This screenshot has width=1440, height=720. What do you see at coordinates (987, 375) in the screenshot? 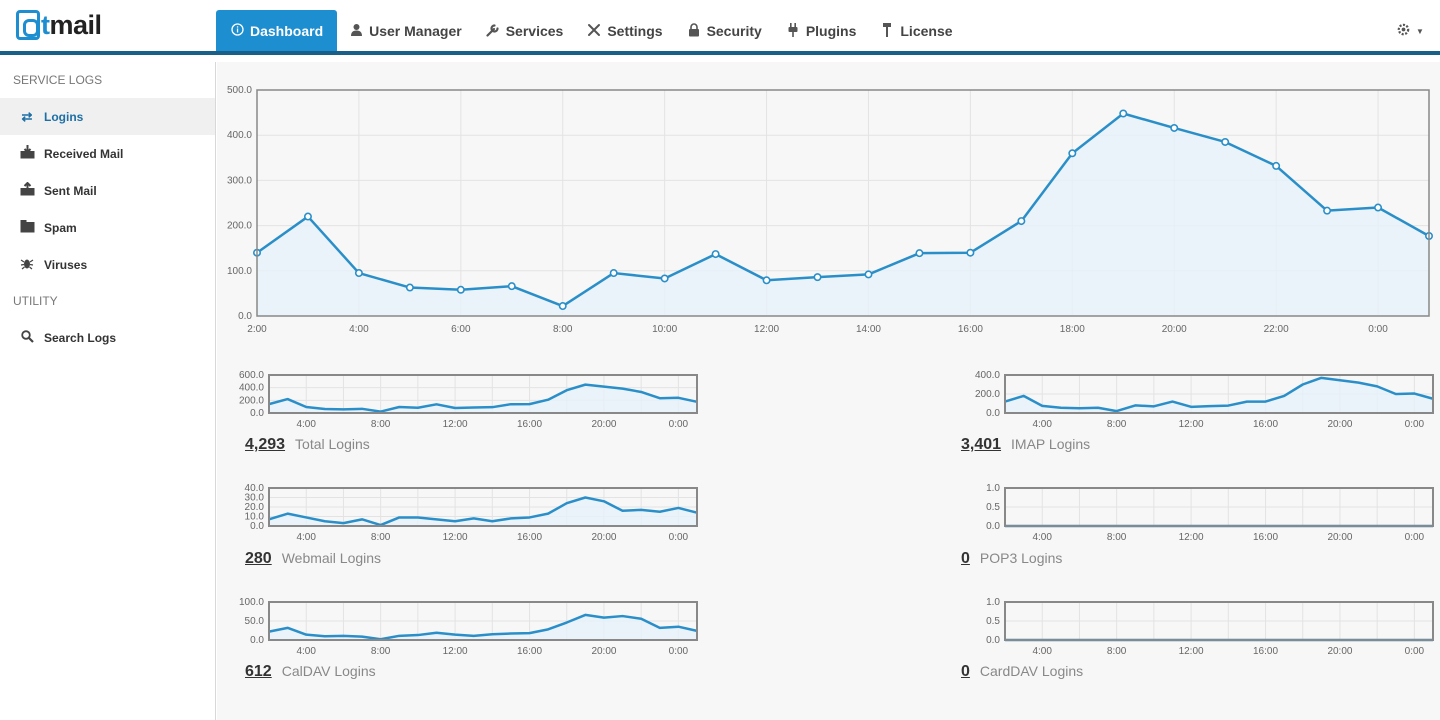
I see `y-tick-label: 400.0` at bounding box center [987, 375].